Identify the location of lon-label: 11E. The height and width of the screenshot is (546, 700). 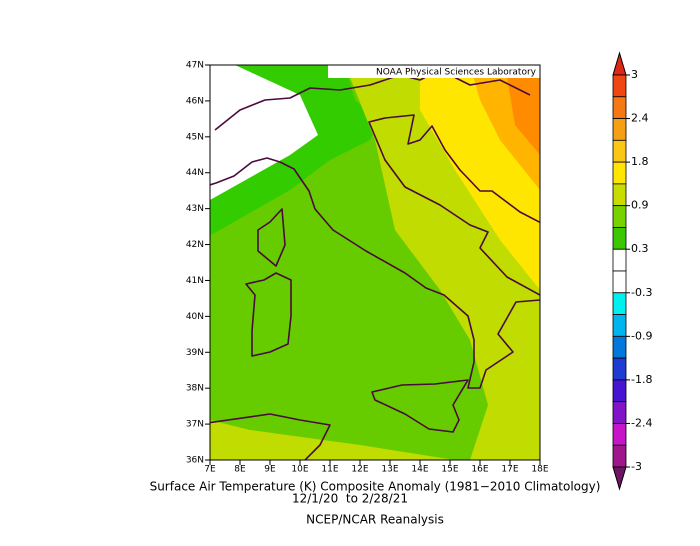
(329, 470).